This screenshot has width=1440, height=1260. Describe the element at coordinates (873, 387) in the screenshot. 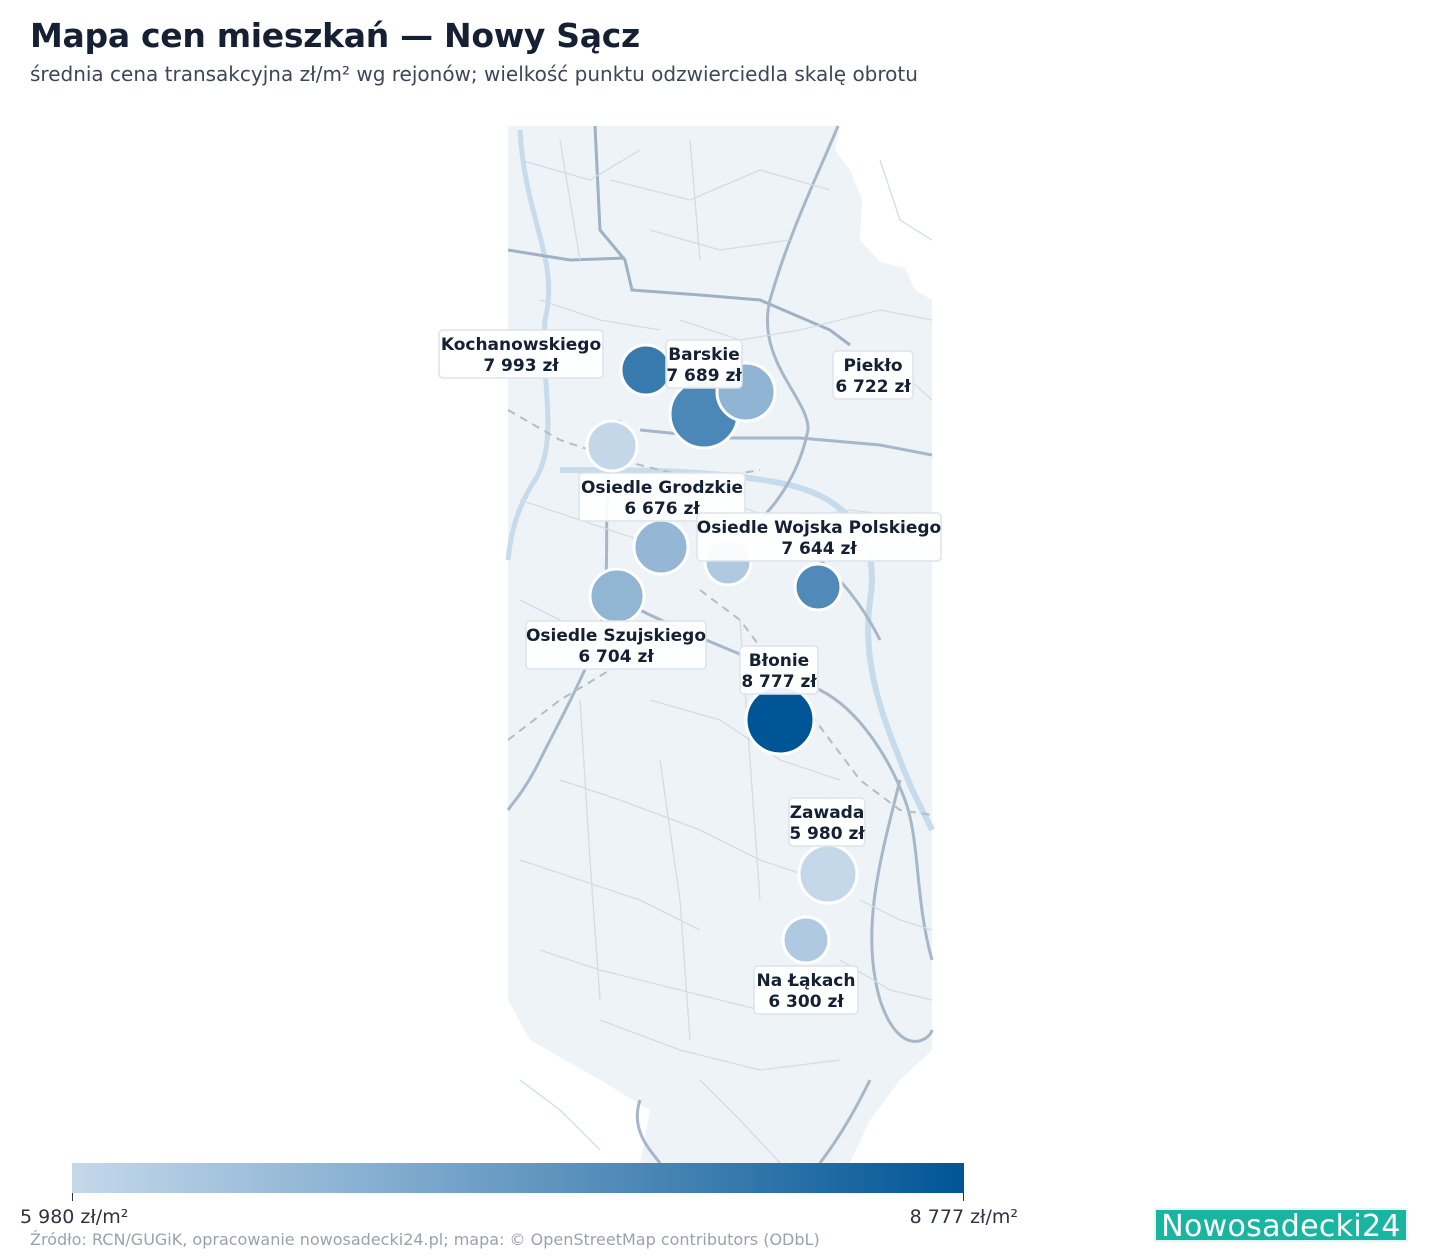

I see `district-price: 6 722 zł` at that location.